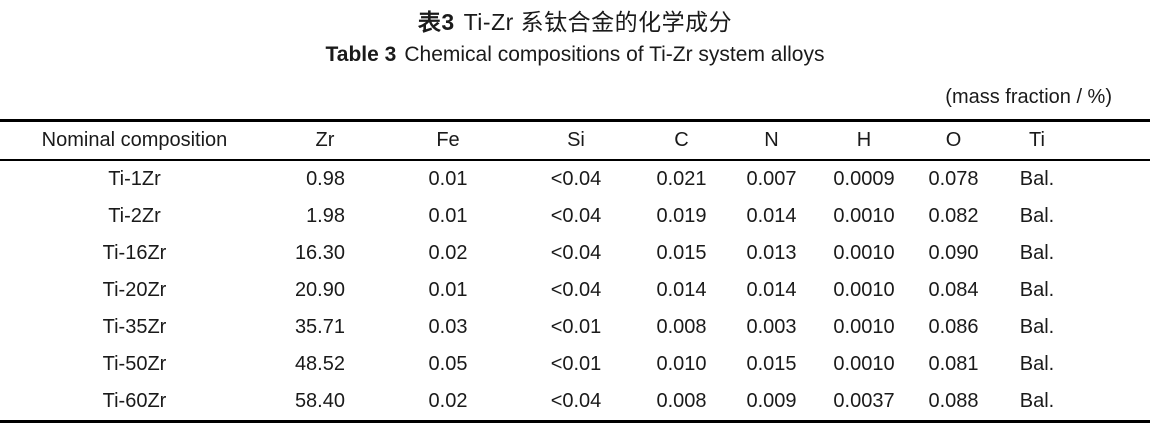 This screenshot has width=1150, height=427. Describe the element at coordinates (953, 363) in the screenshot. I see `cell-o: 0.081` at that location.